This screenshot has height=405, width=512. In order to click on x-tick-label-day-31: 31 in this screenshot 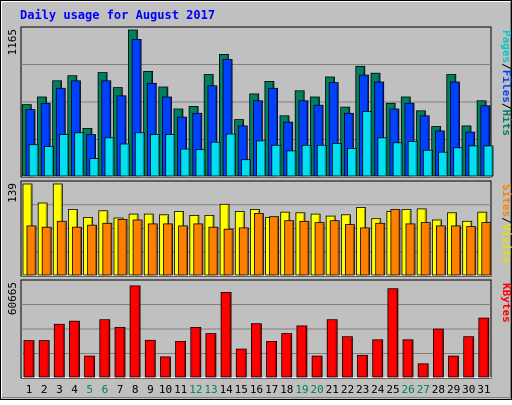, I will do `click(483, 389)`.